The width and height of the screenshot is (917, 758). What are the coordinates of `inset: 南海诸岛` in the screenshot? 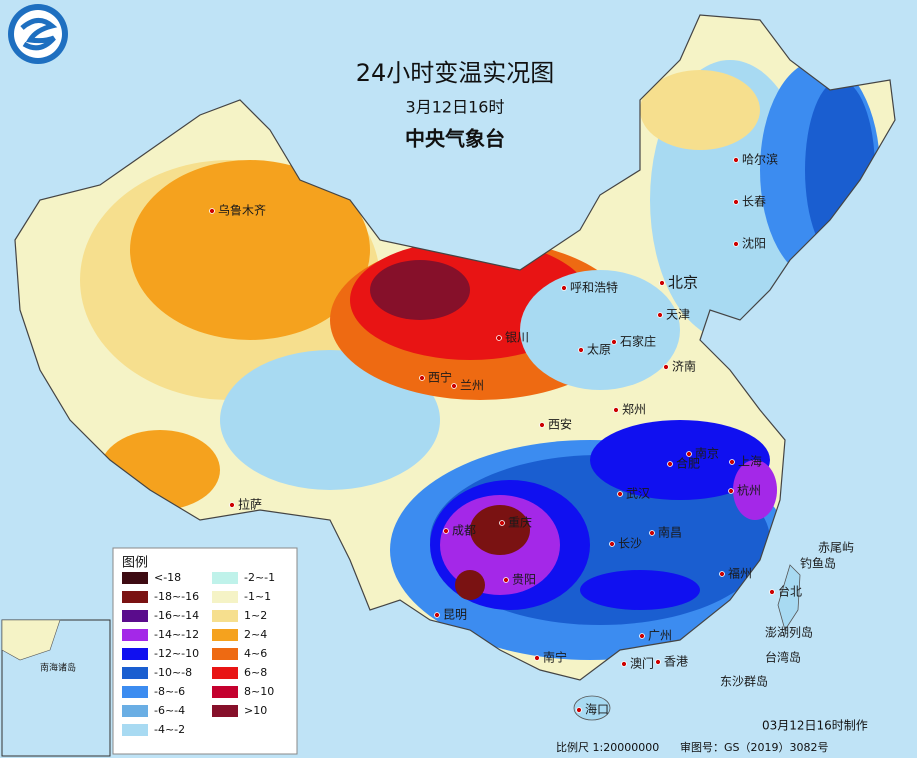 It's located at (56, 688).